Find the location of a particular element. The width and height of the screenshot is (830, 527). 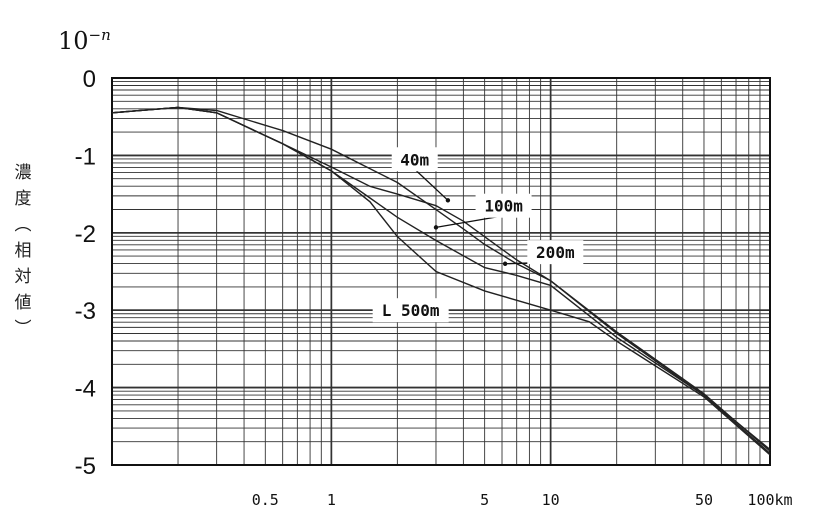

y-tick-label: -3 is located at coordinates (85, 311).